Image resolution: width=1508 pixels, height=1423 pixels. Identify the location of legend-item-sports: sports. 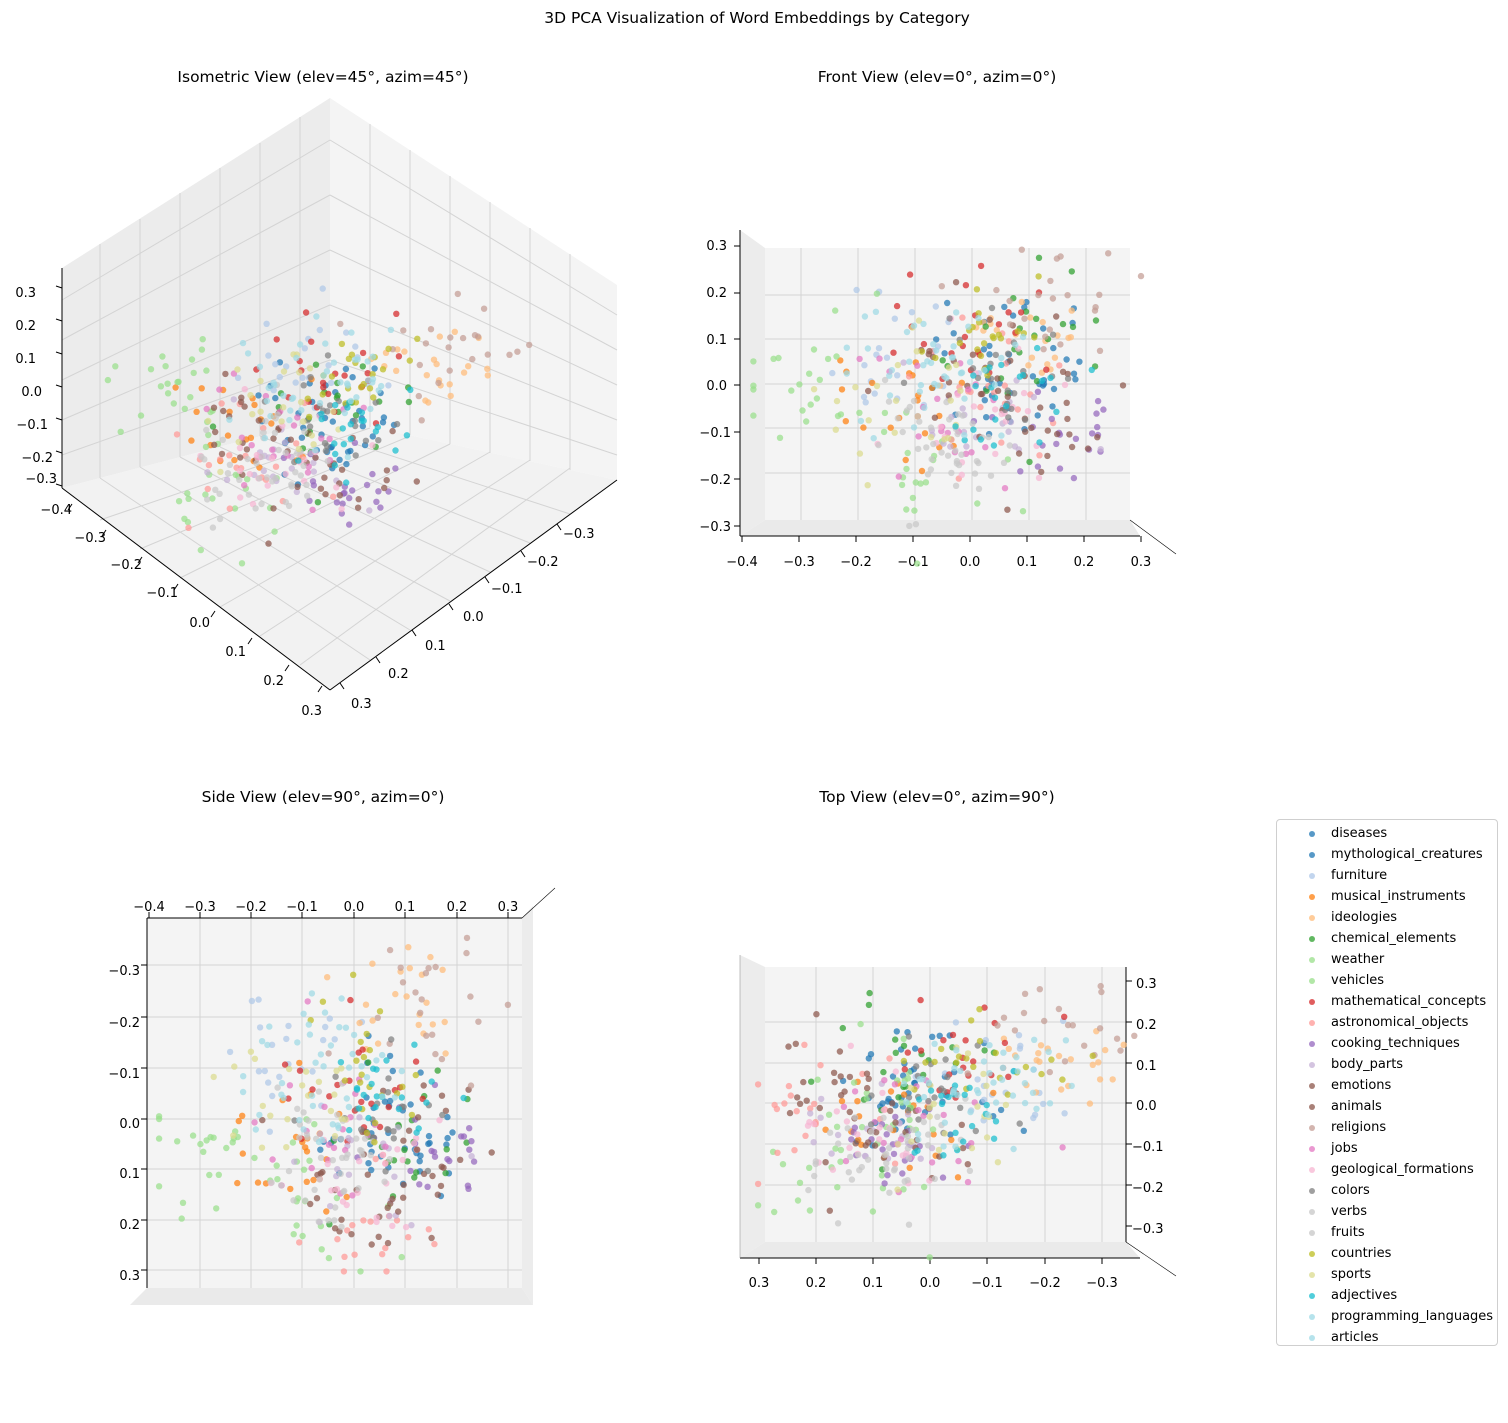
(1392, 1274).